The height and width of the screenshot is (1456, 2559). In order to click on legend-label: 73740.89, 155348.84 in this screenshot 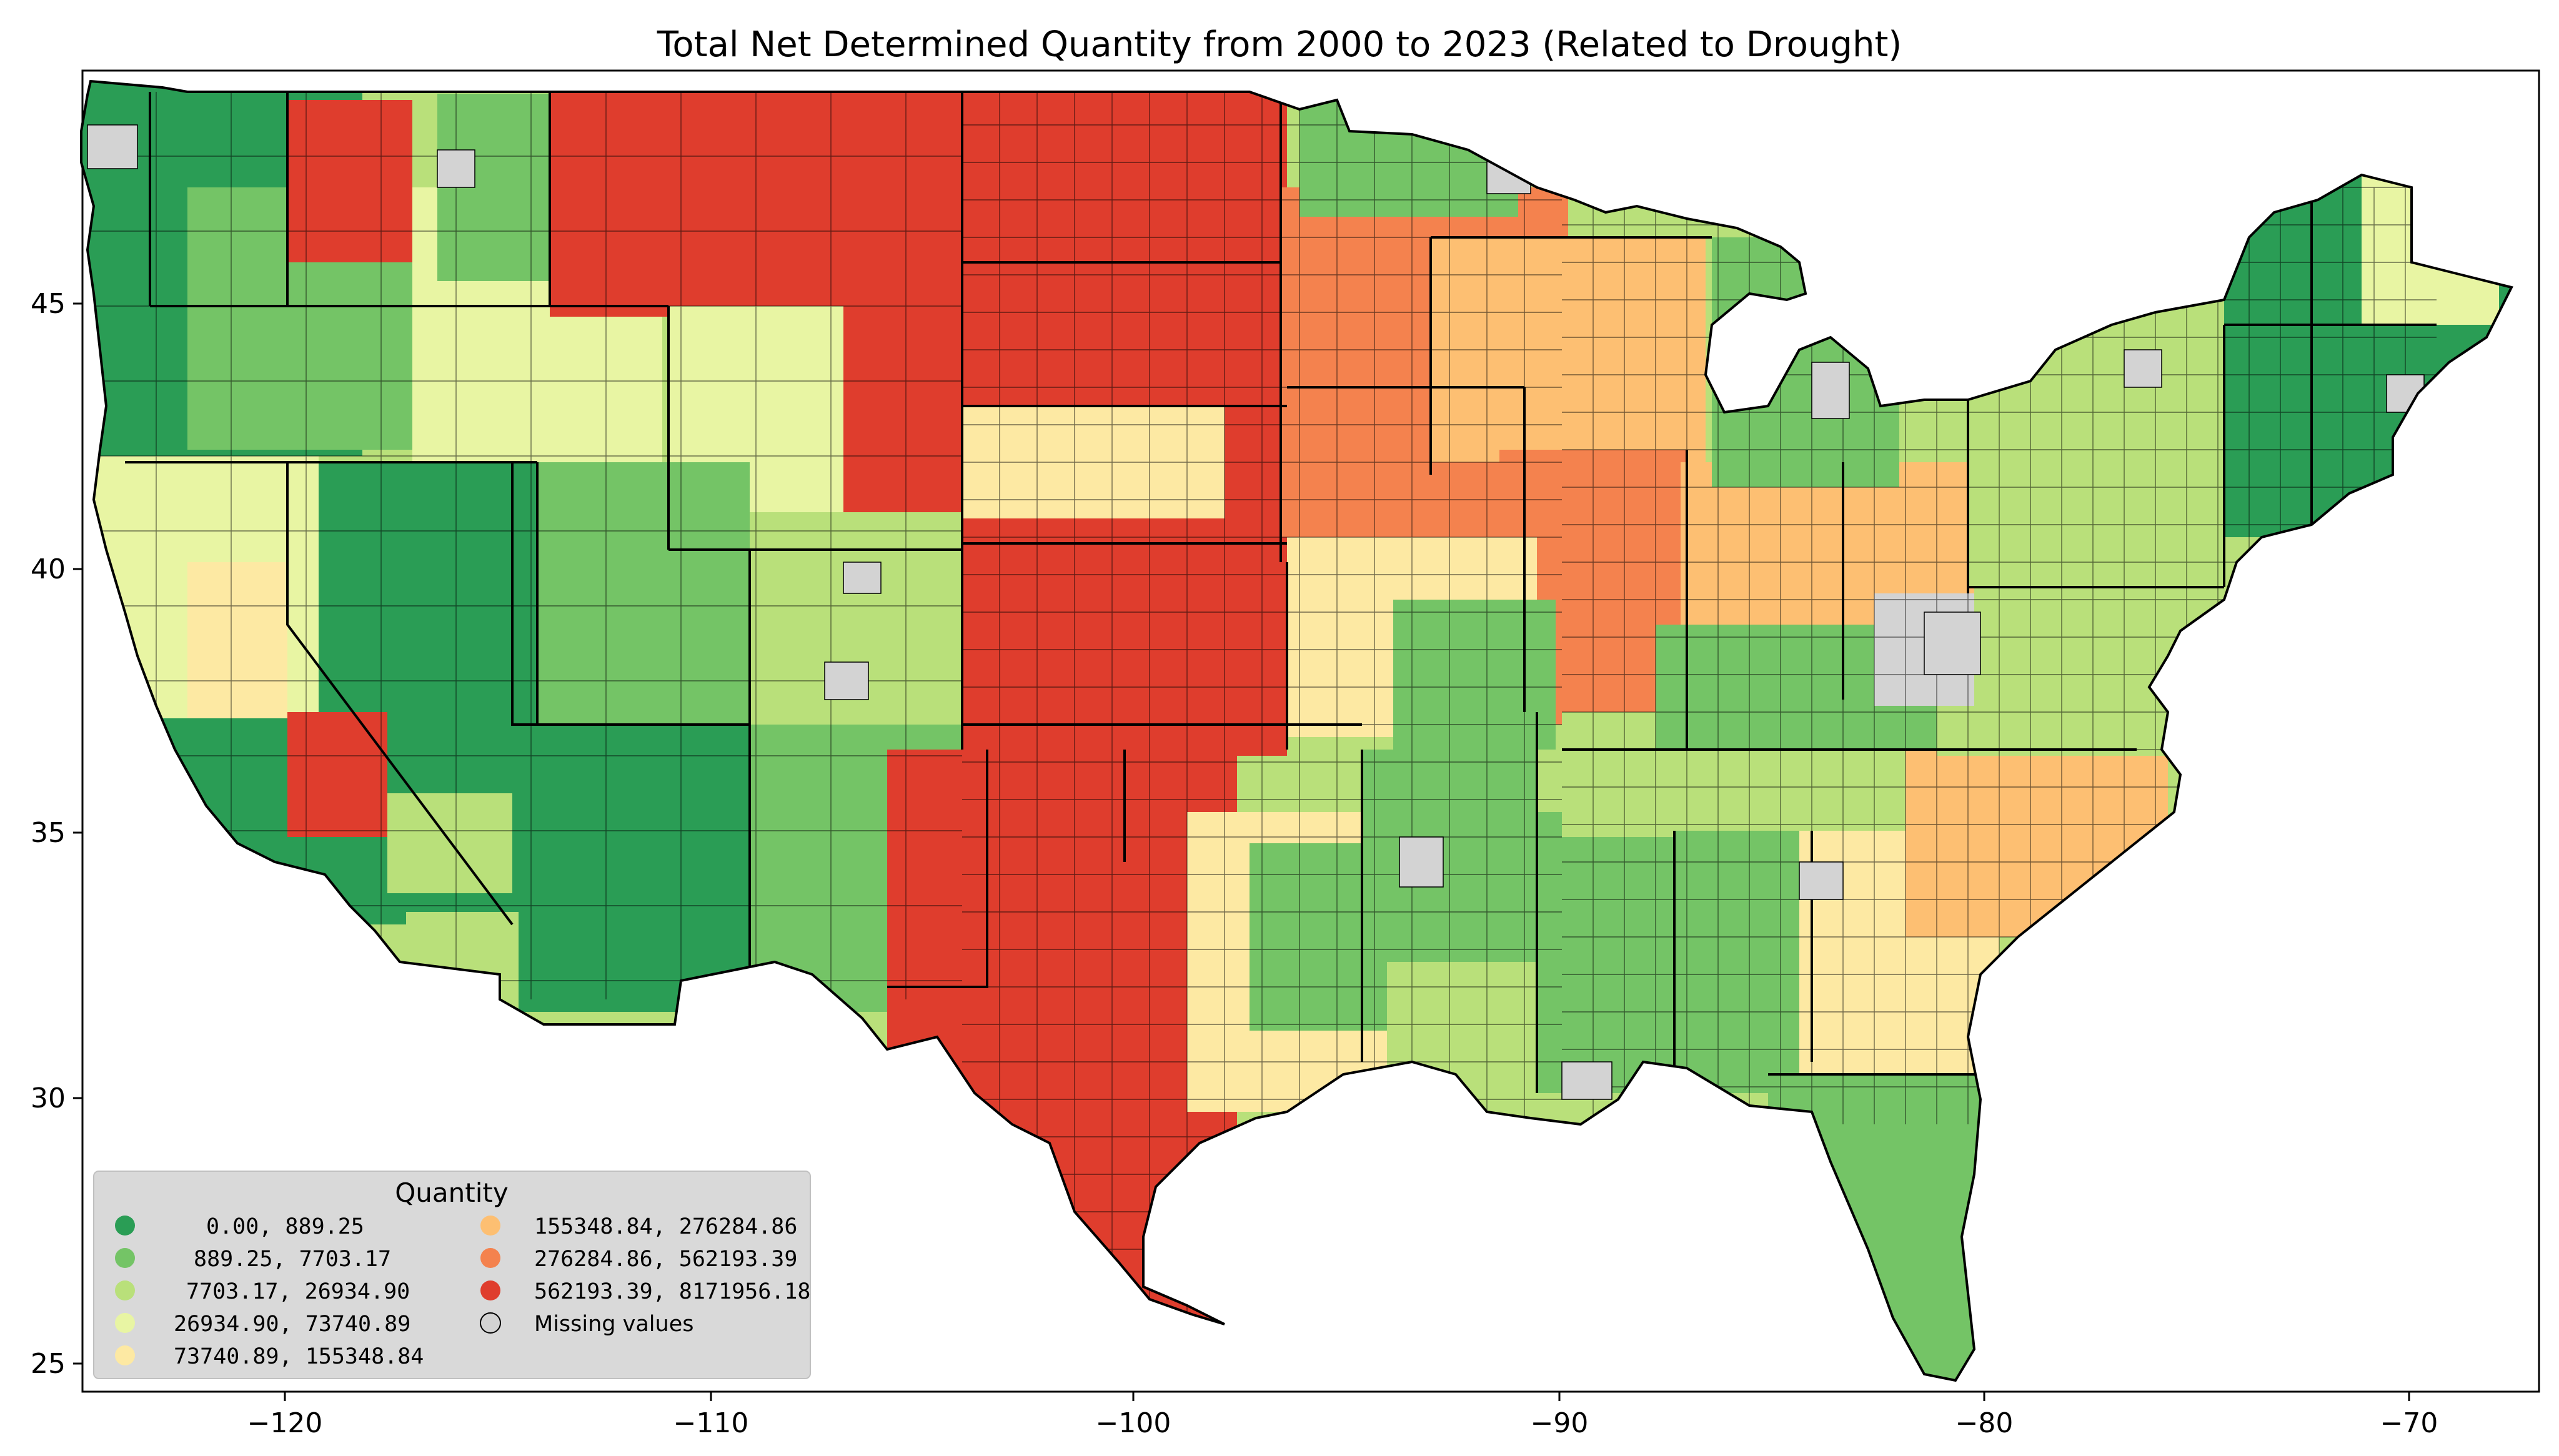, I will do `click(299, 1357)`.